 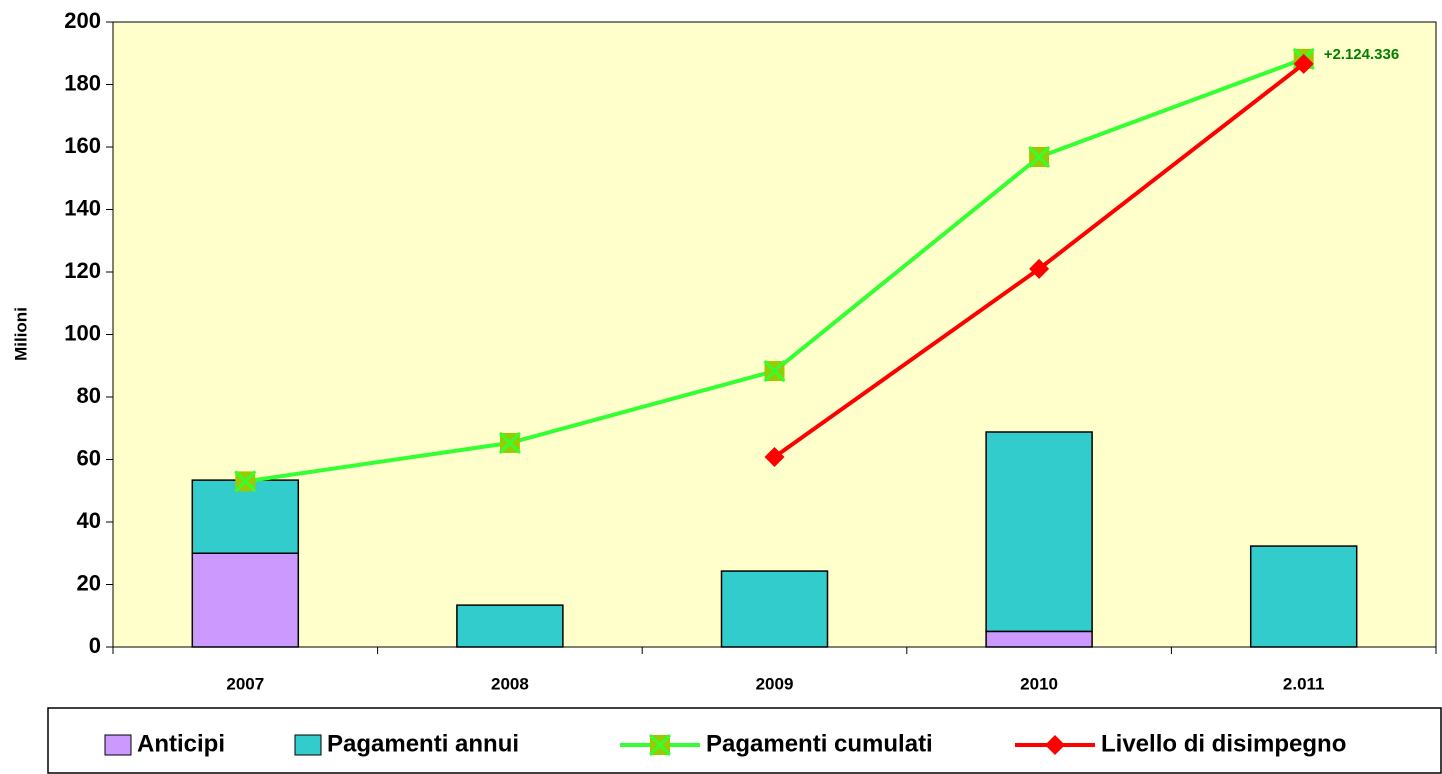 I want to click on x-tick-label: 2008, so click(x=510, y=683).